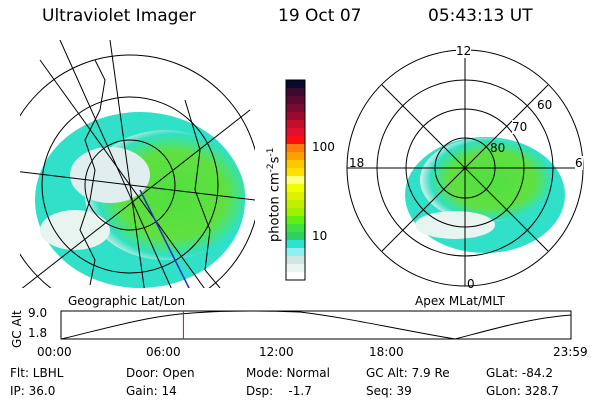  I want to click on lat-label-60: 60, so click(545, 105).